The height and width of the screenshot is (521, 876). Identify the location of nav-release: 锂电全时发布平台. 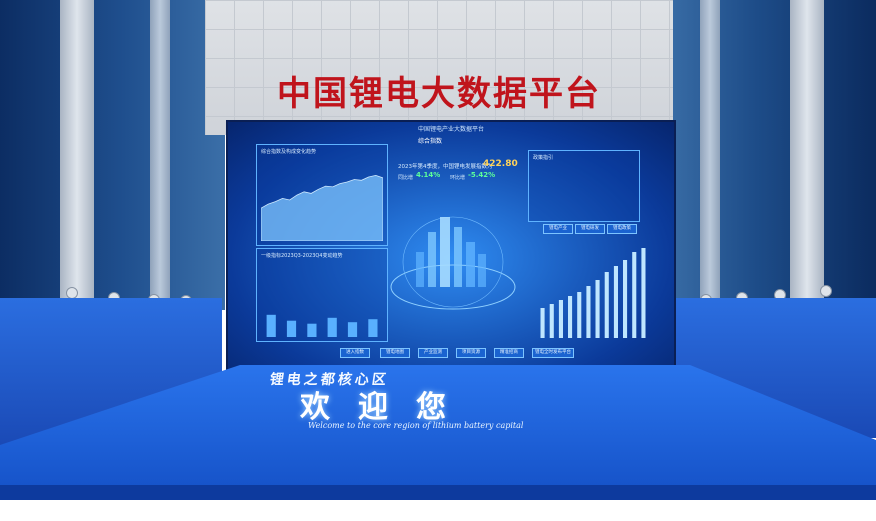
(553, 353).